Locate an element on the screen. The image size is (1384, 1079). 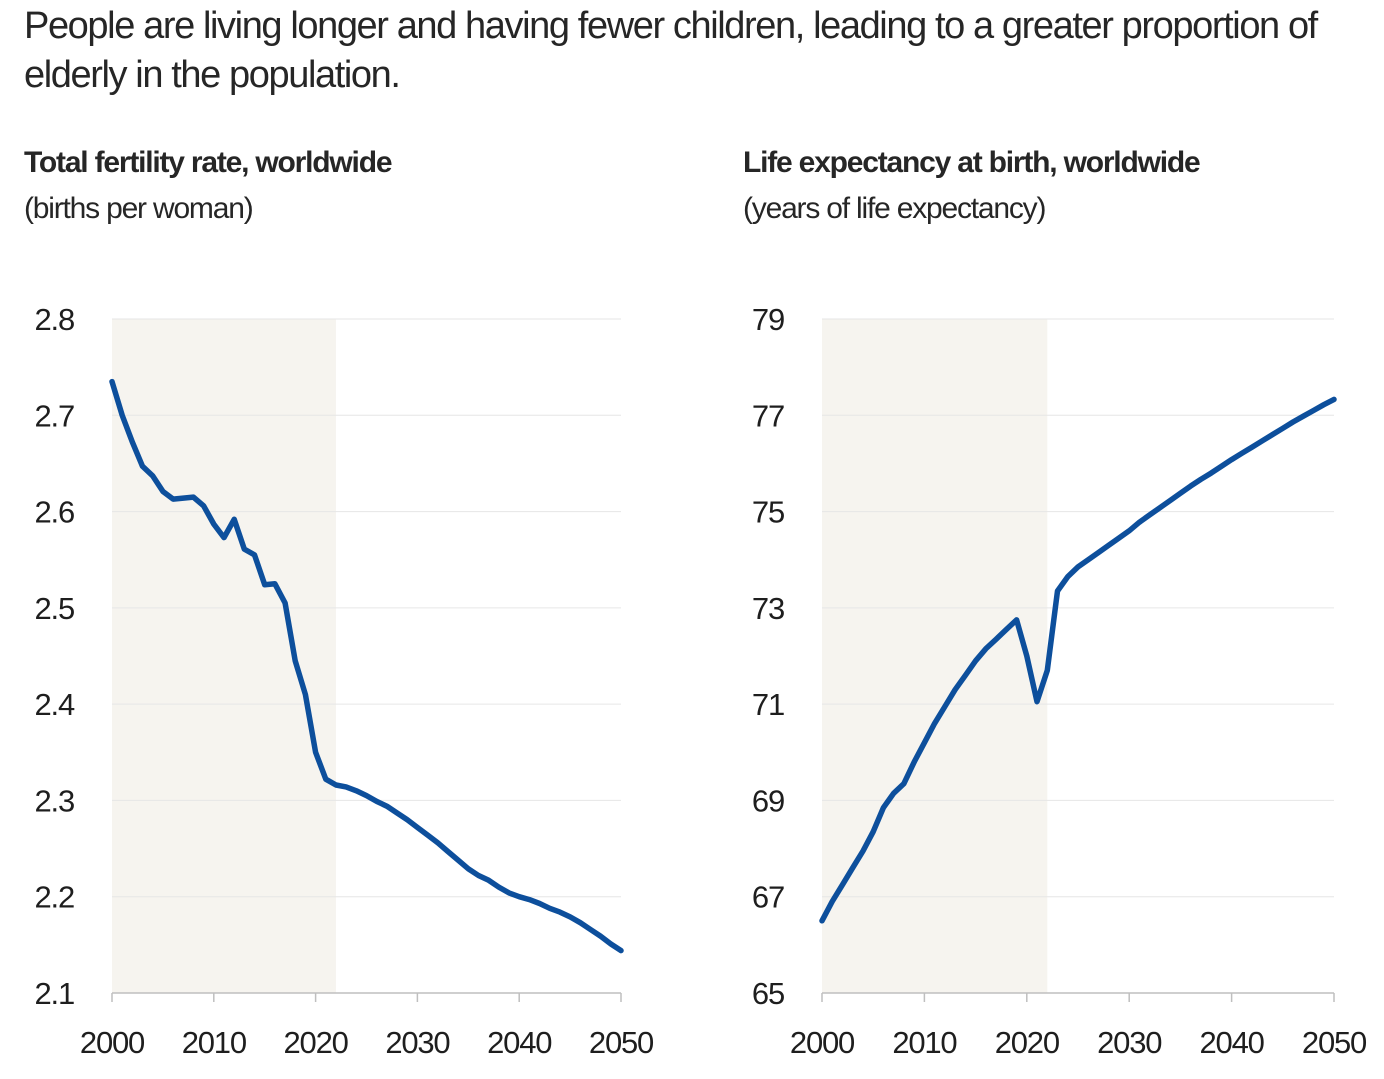
life-x-tick-label: 2030 is located at coordinates (1129, 1042).